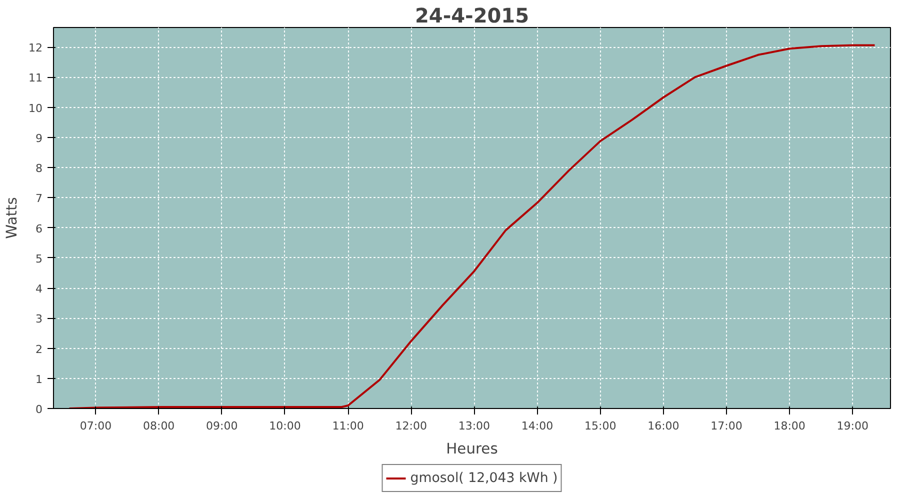  Describe the element at coordinates (39, 379) in the screenshot. I see `y-tick-label: 1` at that location.